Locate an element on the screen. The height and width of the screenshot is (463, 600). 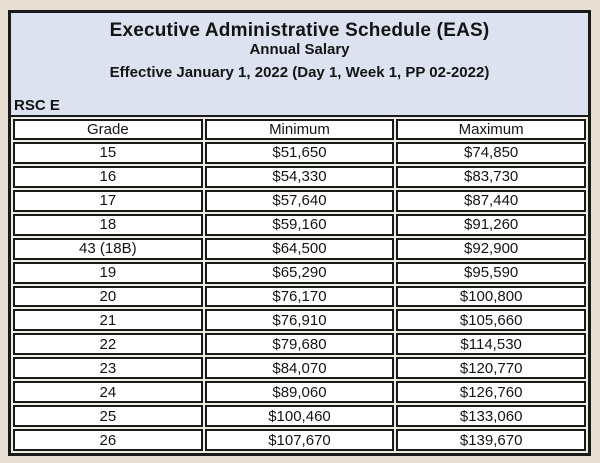
table-row: 18 $59,160 $91,260 is located at coordinates (299, 224).